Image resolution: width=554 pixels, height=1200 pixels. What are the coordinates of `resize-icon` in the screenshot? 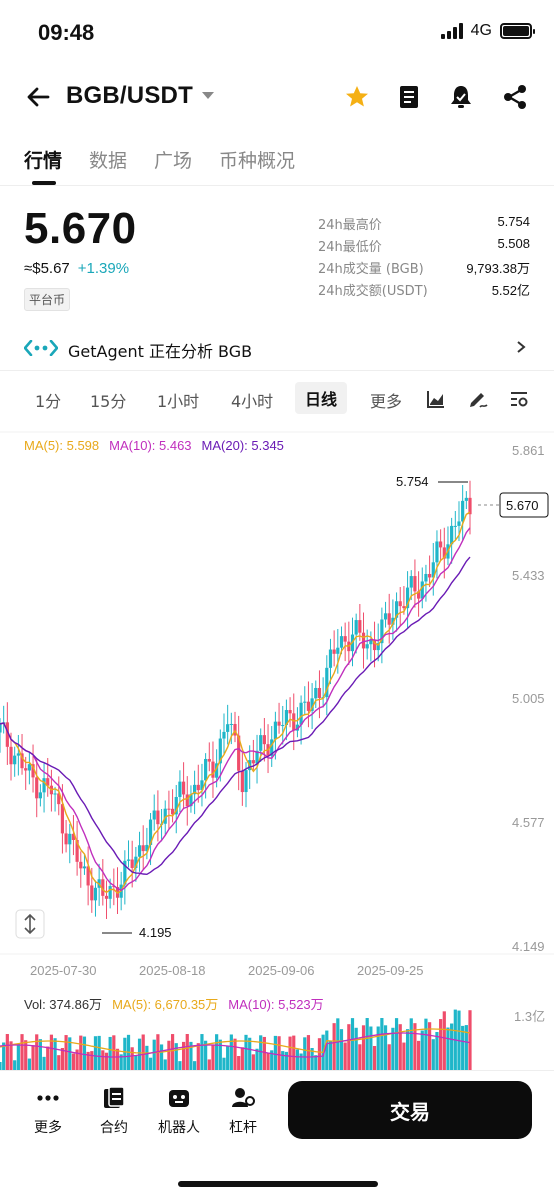 It's located at (30, 924).